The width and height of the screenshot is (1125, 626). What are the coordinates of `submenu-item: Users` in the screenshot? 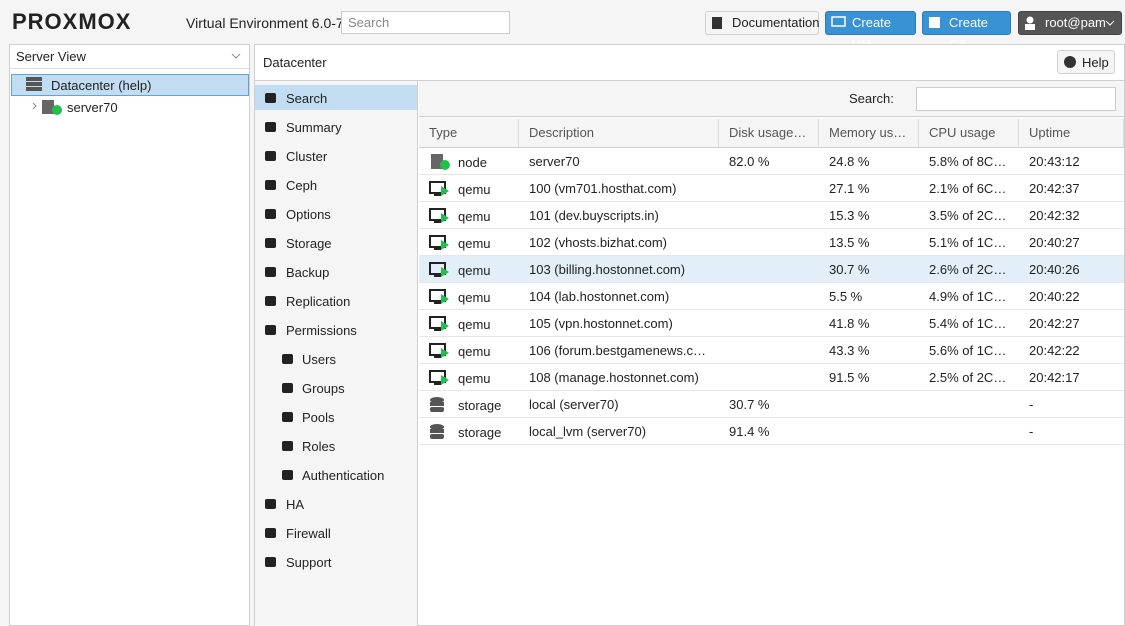 It's located at (319, 359).